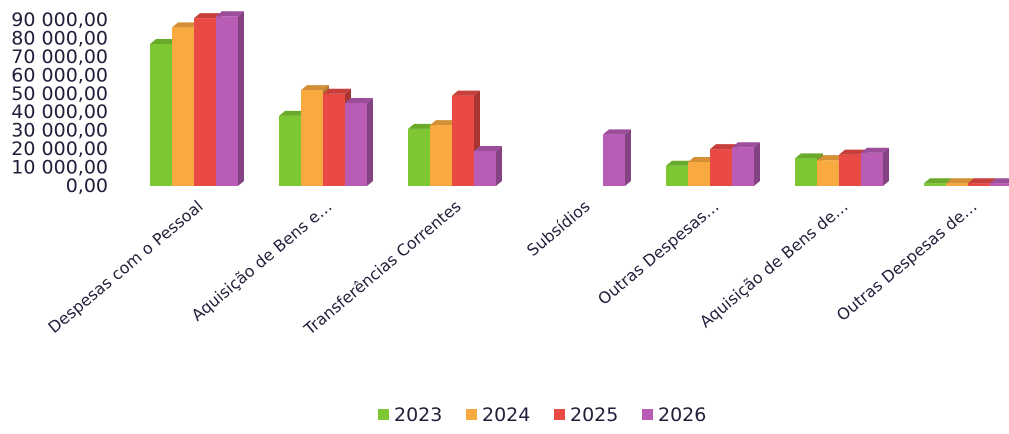 This screenshot has height=434, width=1009. What do you see at coordinates (59, 94) in the screenshot?
I see `y-tick-label: 50 000,00` at bounding box center [59, 94].